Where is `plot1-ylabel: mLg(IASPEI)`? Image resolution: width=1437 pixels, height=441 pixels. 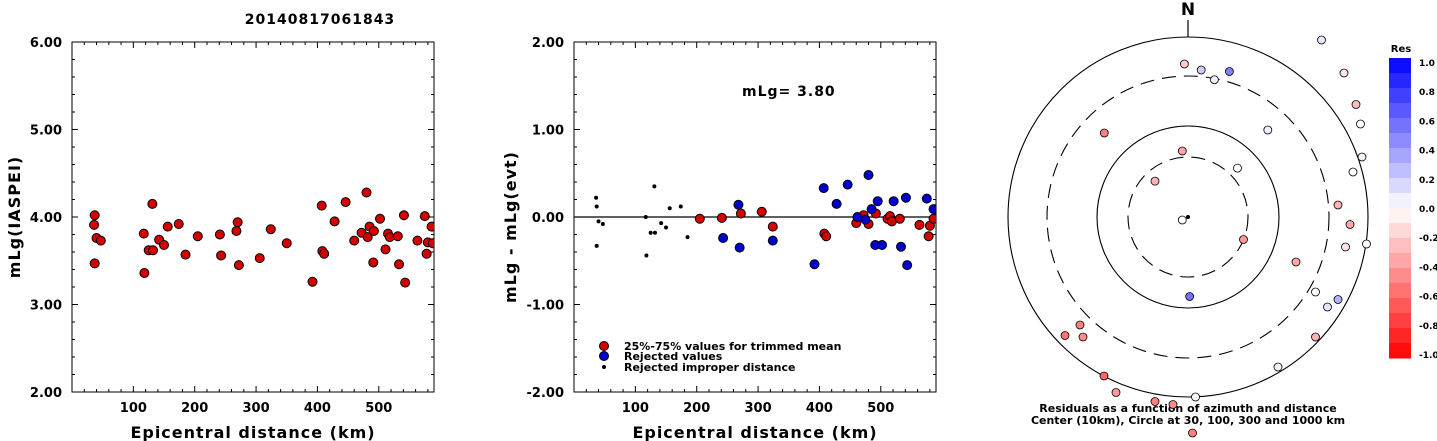
plot1-ylabel: mLg(IASPEI) is located at coordinates (14, 217).